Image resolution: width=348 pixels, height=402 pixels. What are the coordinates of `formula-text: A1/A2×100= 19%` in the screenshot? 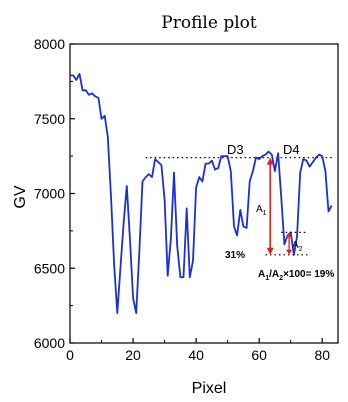 It's located at (296, 275).